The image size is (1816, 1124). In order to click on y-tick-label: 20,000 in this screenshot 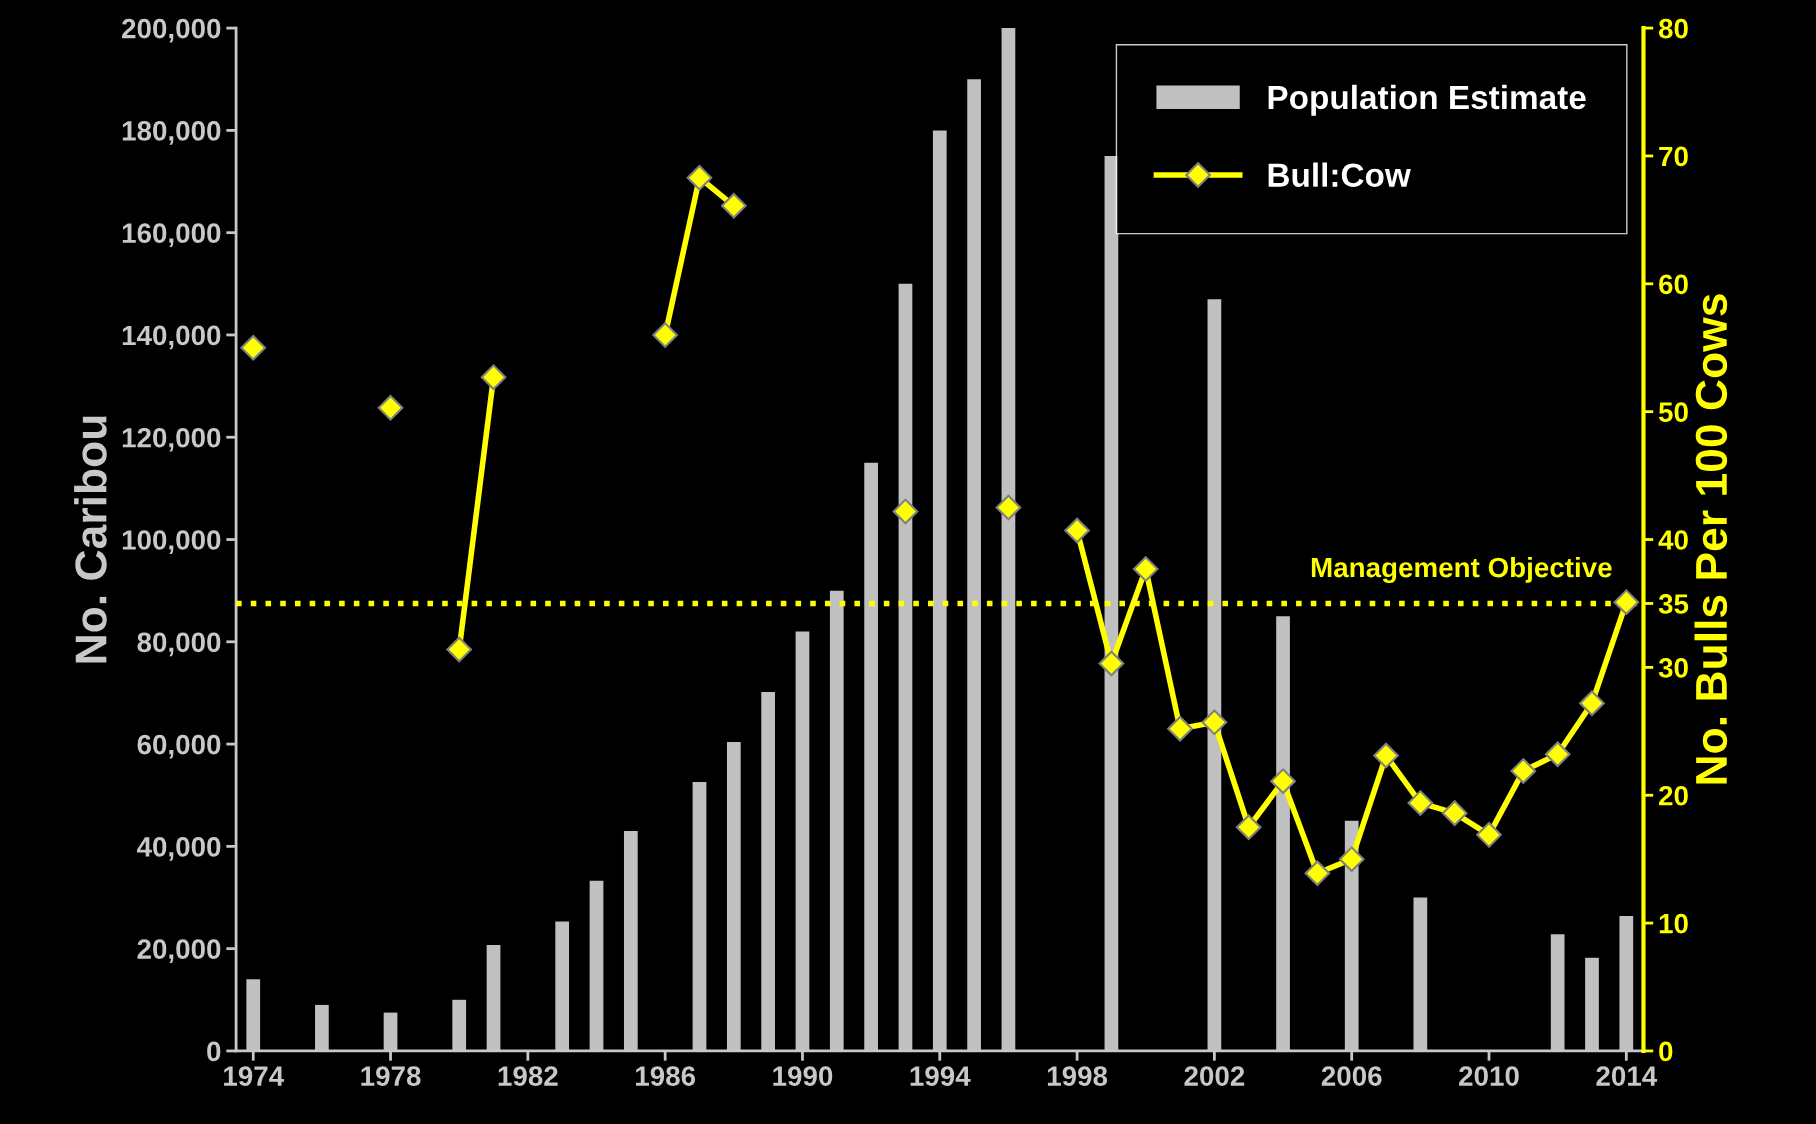, I will do `click(179, 951)`.